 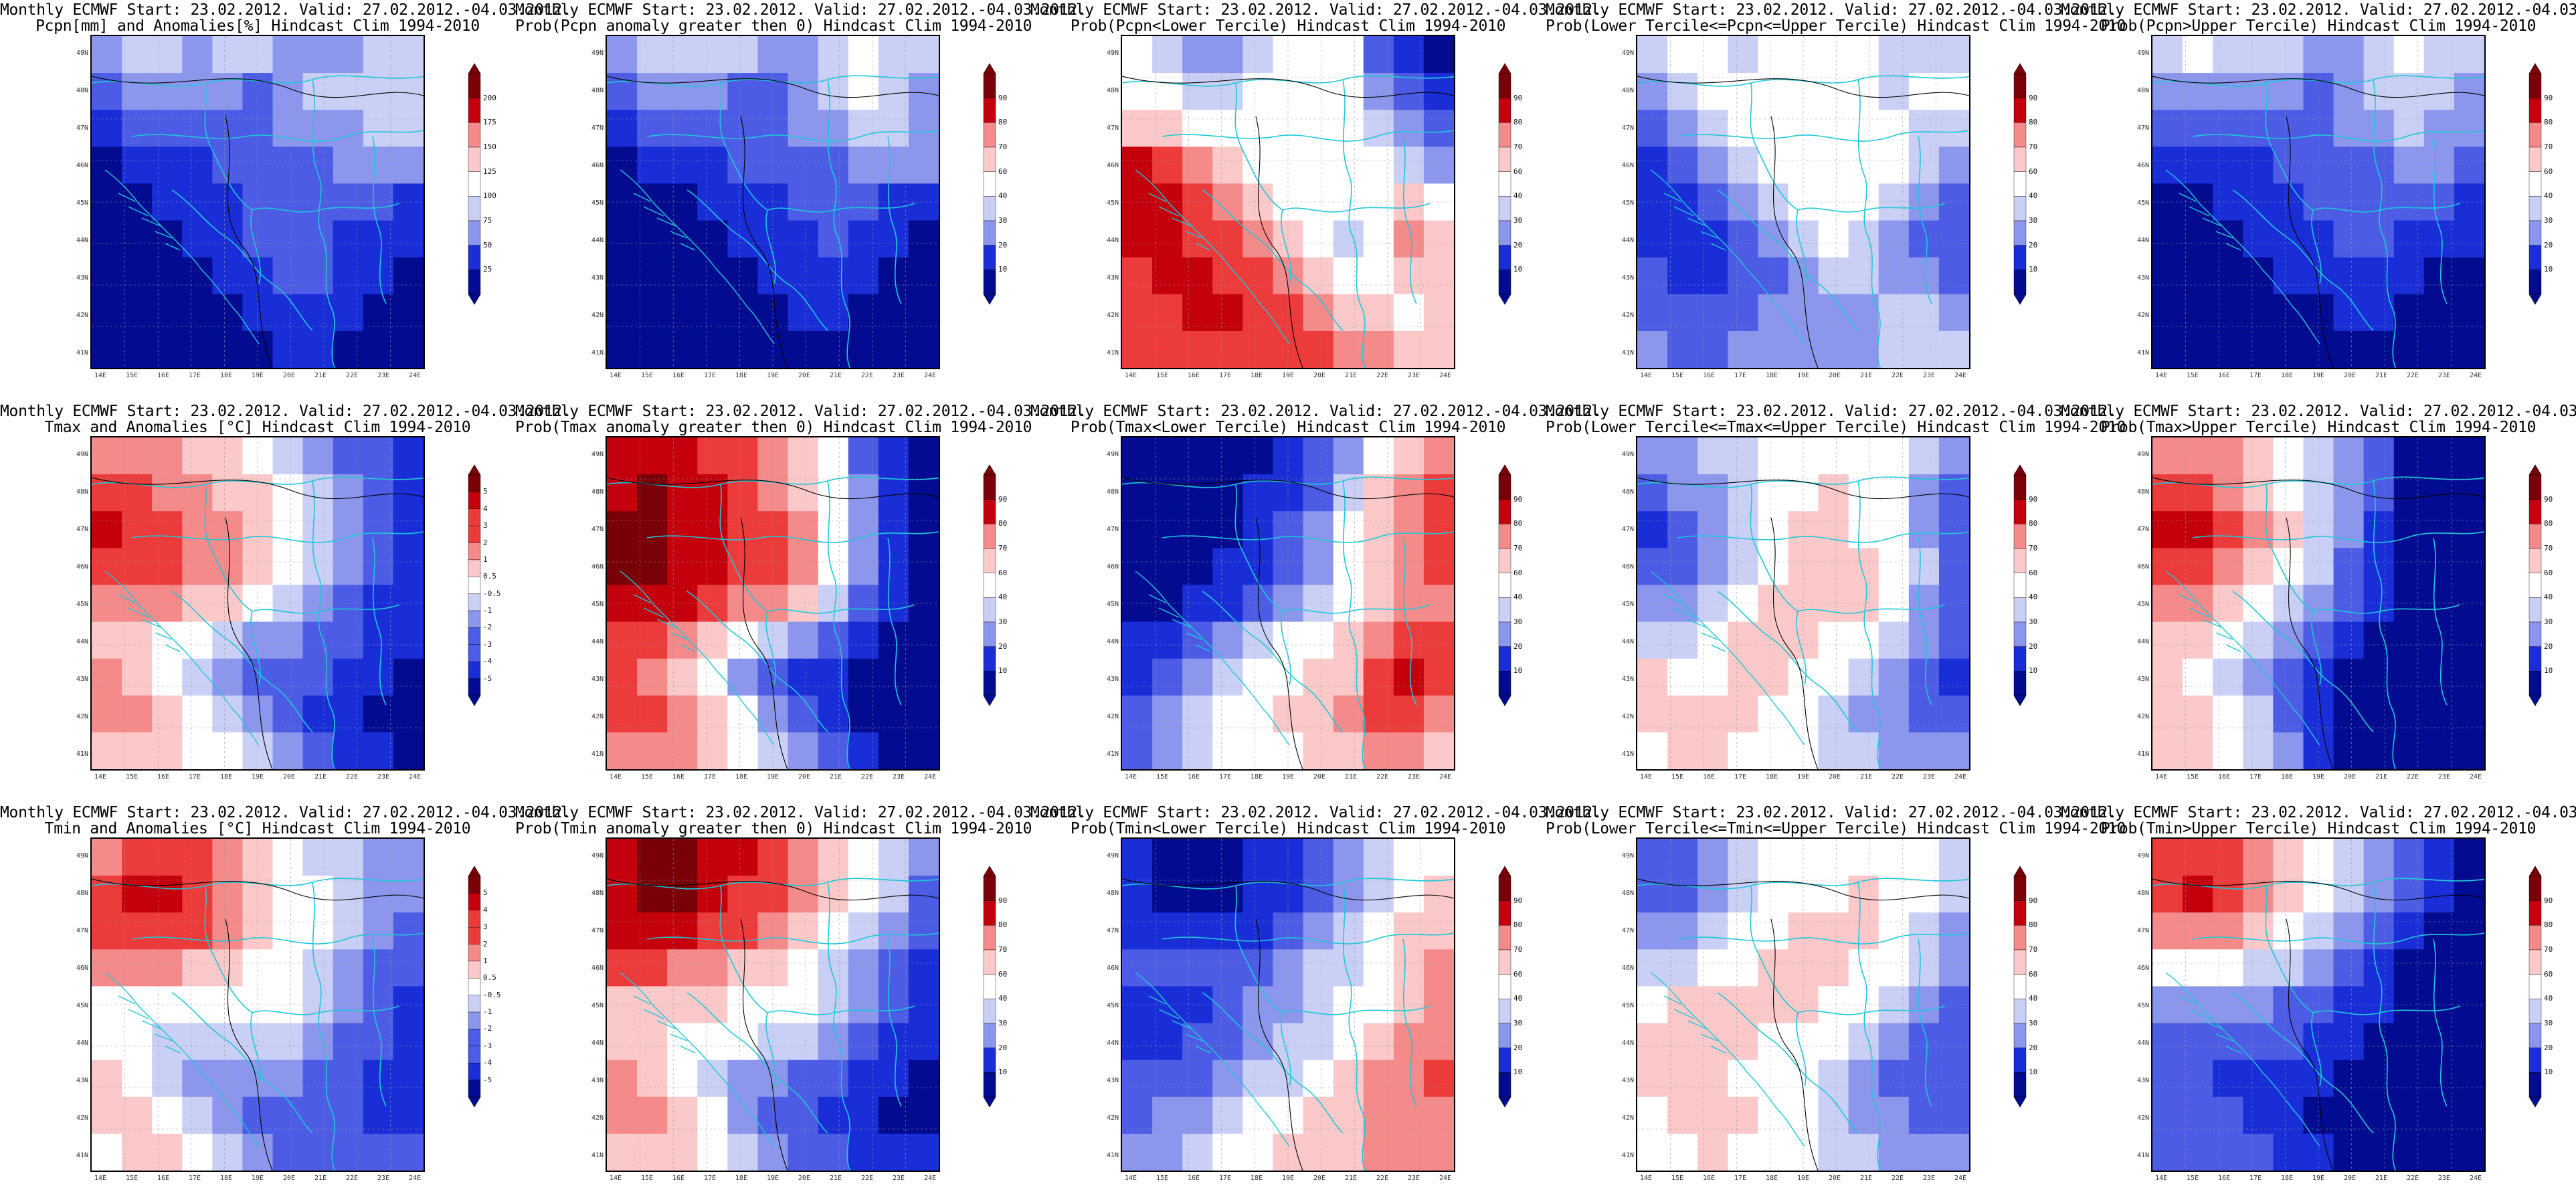 I want to click on colorbar-tick-label: -4, so click(x=487, y=661).